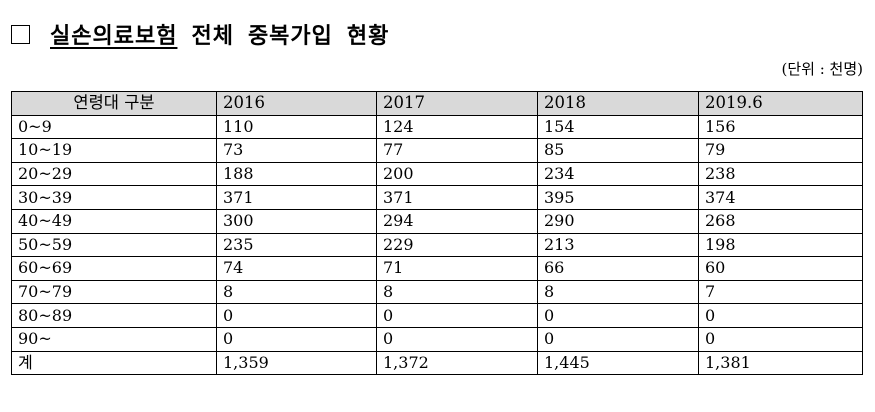 Image resolution: width=875 pixels, height=412 pixels. Describe the element at coordinates (618, 197) in the screenshot. I see `value-cell: 395` at that location.